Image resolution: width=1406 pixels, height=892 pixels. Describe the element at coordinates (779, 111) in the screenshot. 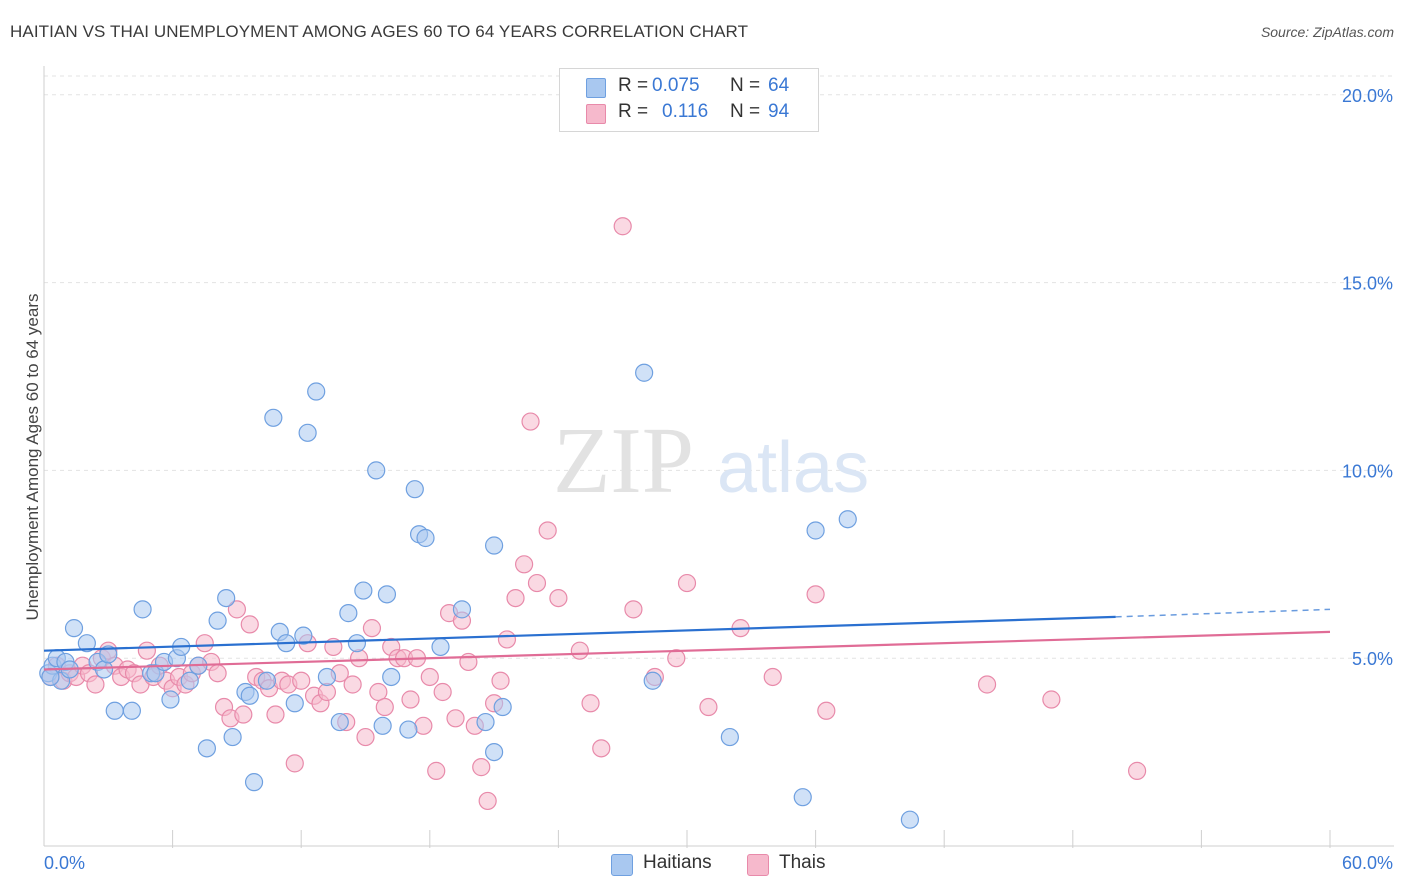

I see `legend-n-value: 94` at that location.